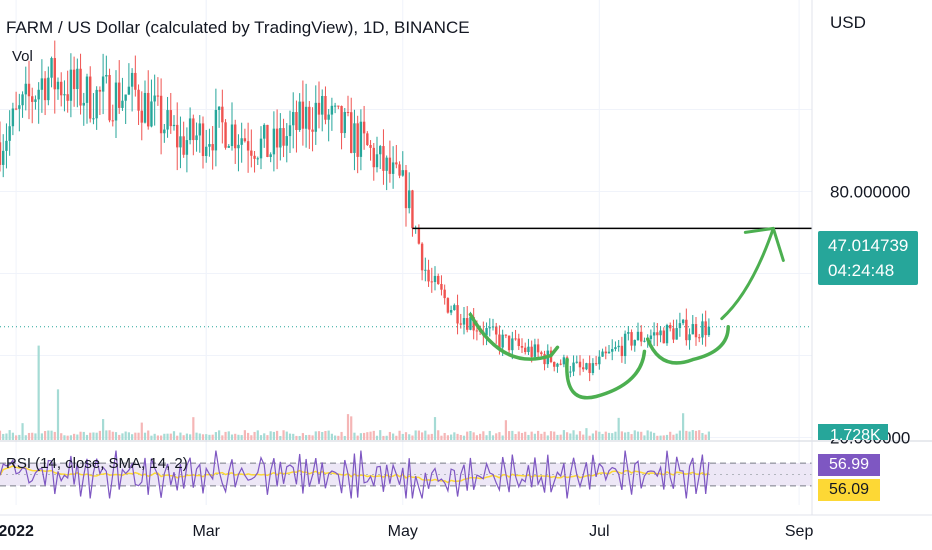  I want to click on current-price-badge, so click(868, 258).